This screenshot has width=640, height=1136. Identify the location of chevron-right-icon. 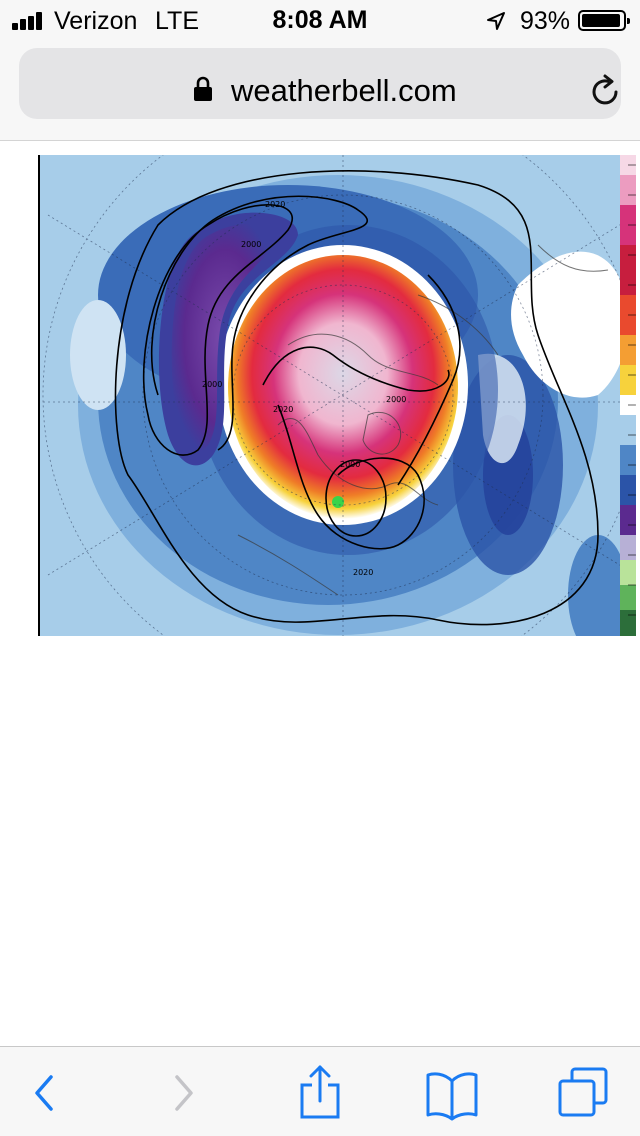
(184, 1093).